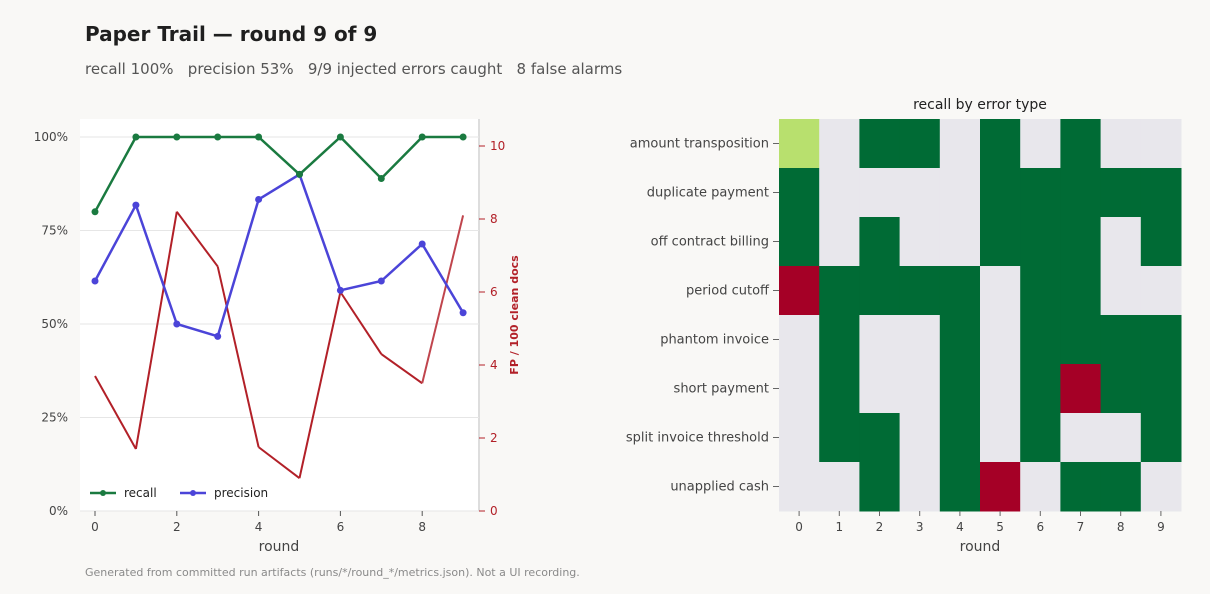  I want to click on x-tick-label: 4, so click(259, 527).